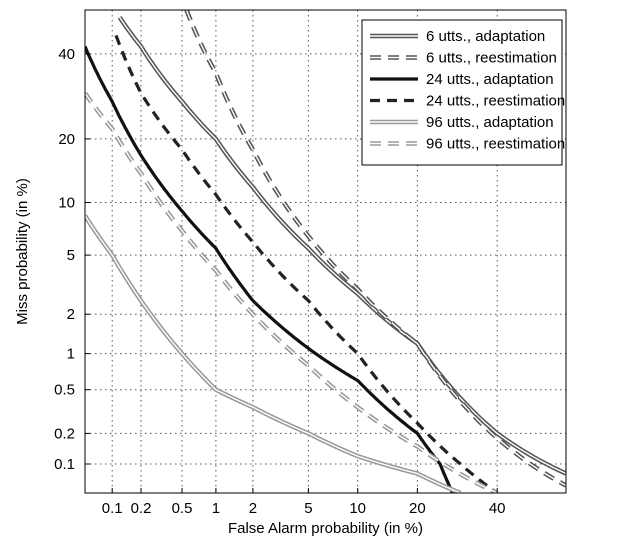 The width and height of the screenshot is (619, 538). Describe the element at coordinates (66, 203) in the screenshot. I see `y-tick-label: 10` at that location.